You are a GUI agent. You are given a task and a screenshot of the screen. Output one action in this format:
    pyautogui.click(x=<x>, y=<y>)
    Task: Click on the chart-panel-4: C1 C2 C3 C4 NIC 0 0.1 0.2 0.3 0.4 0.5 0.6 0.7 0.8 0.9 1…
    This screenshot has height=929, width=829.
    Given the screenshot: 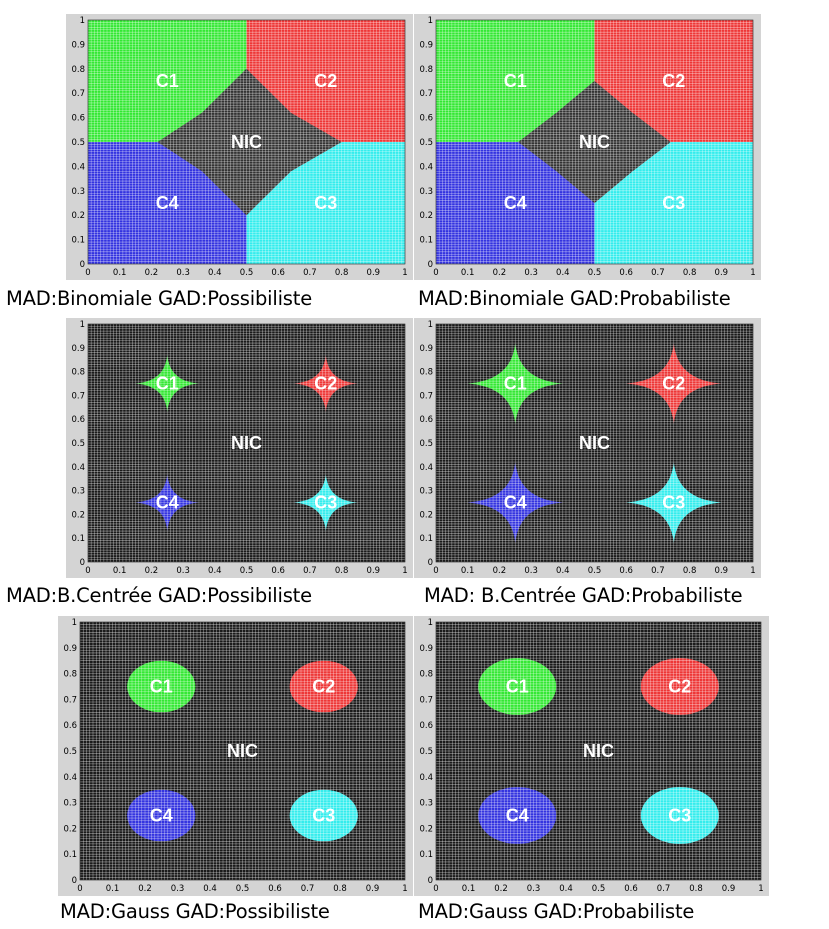 What is the action you would take?
    pyautogui.click(x=587, y=448)
    